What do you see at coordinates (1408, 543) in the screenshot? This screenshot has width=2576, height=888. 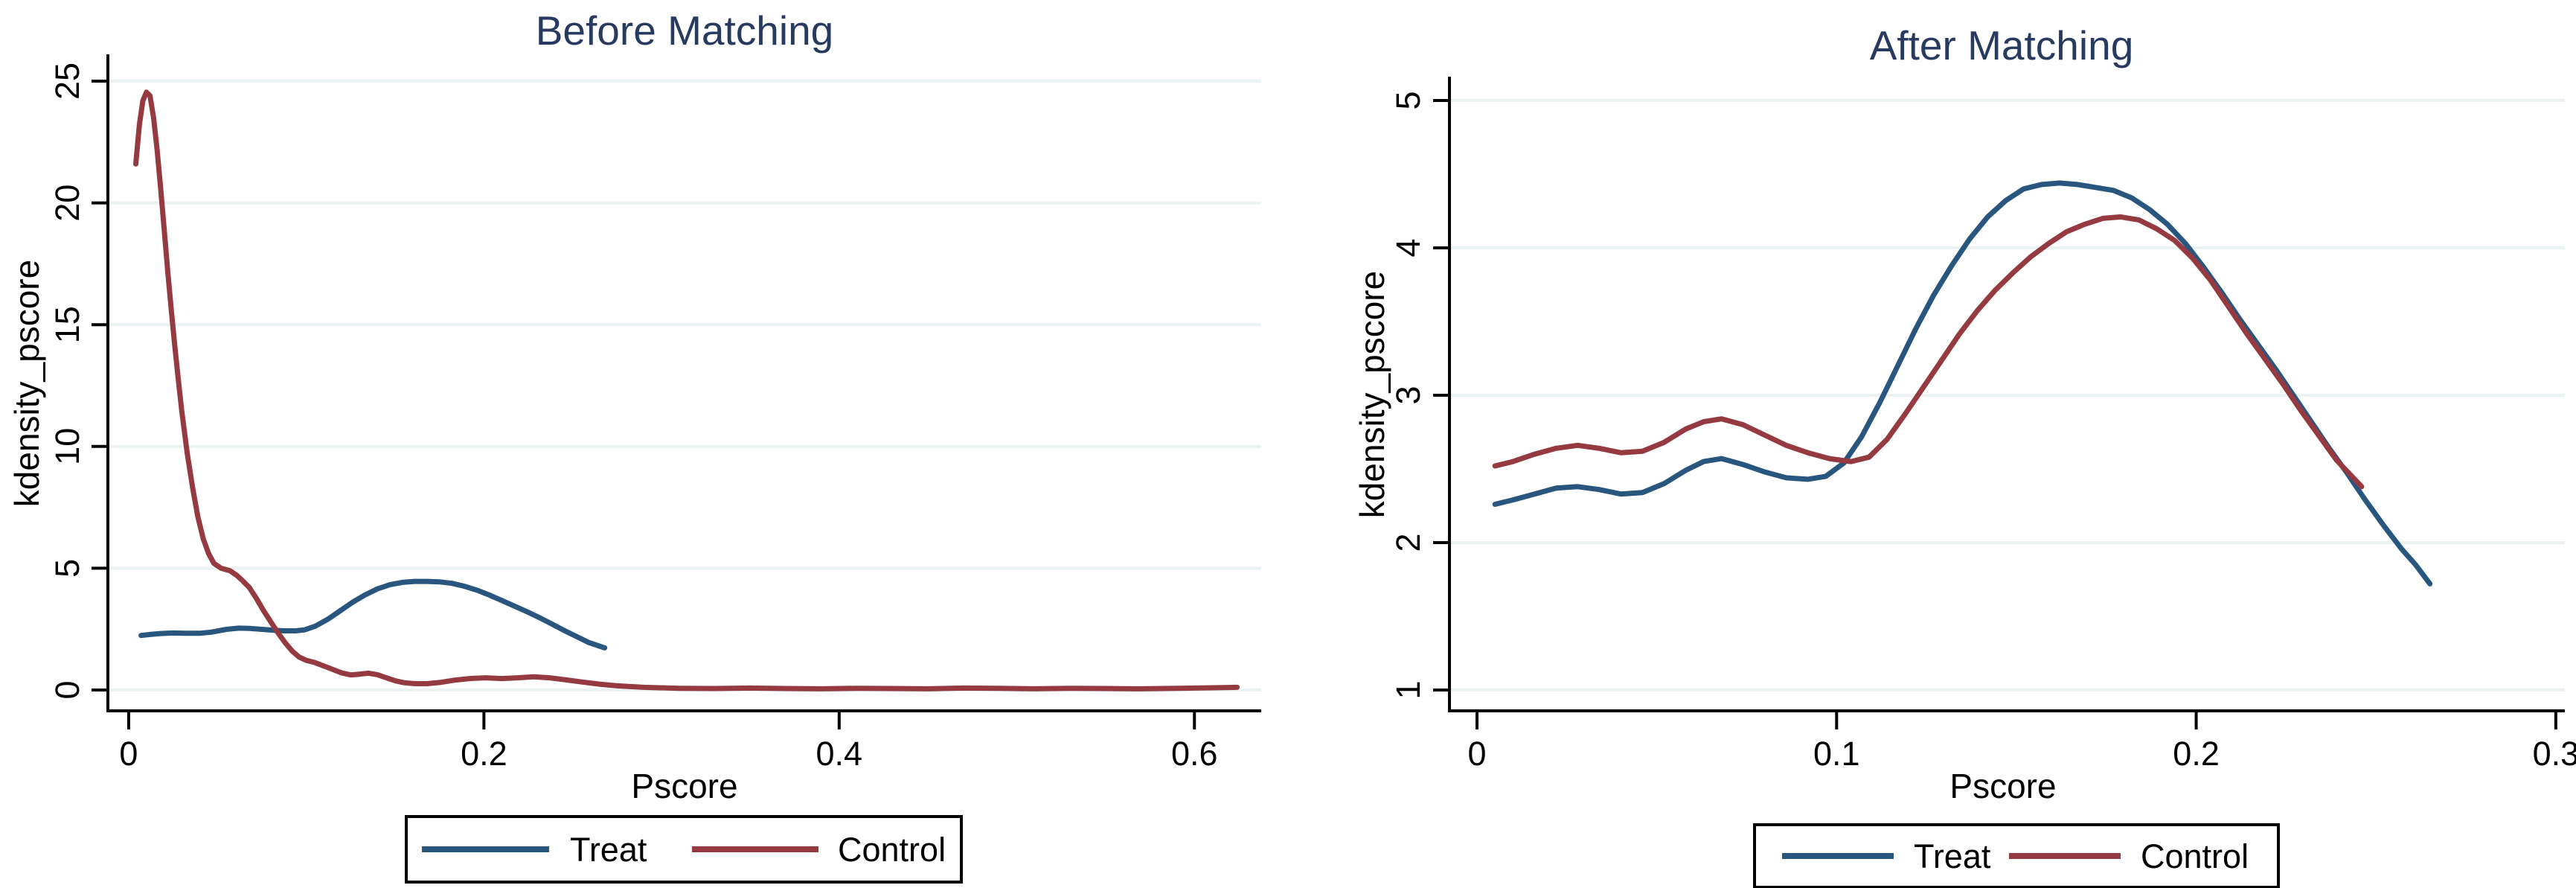 I see `y-tick-label: 2` at bounding box center [1408, 543].